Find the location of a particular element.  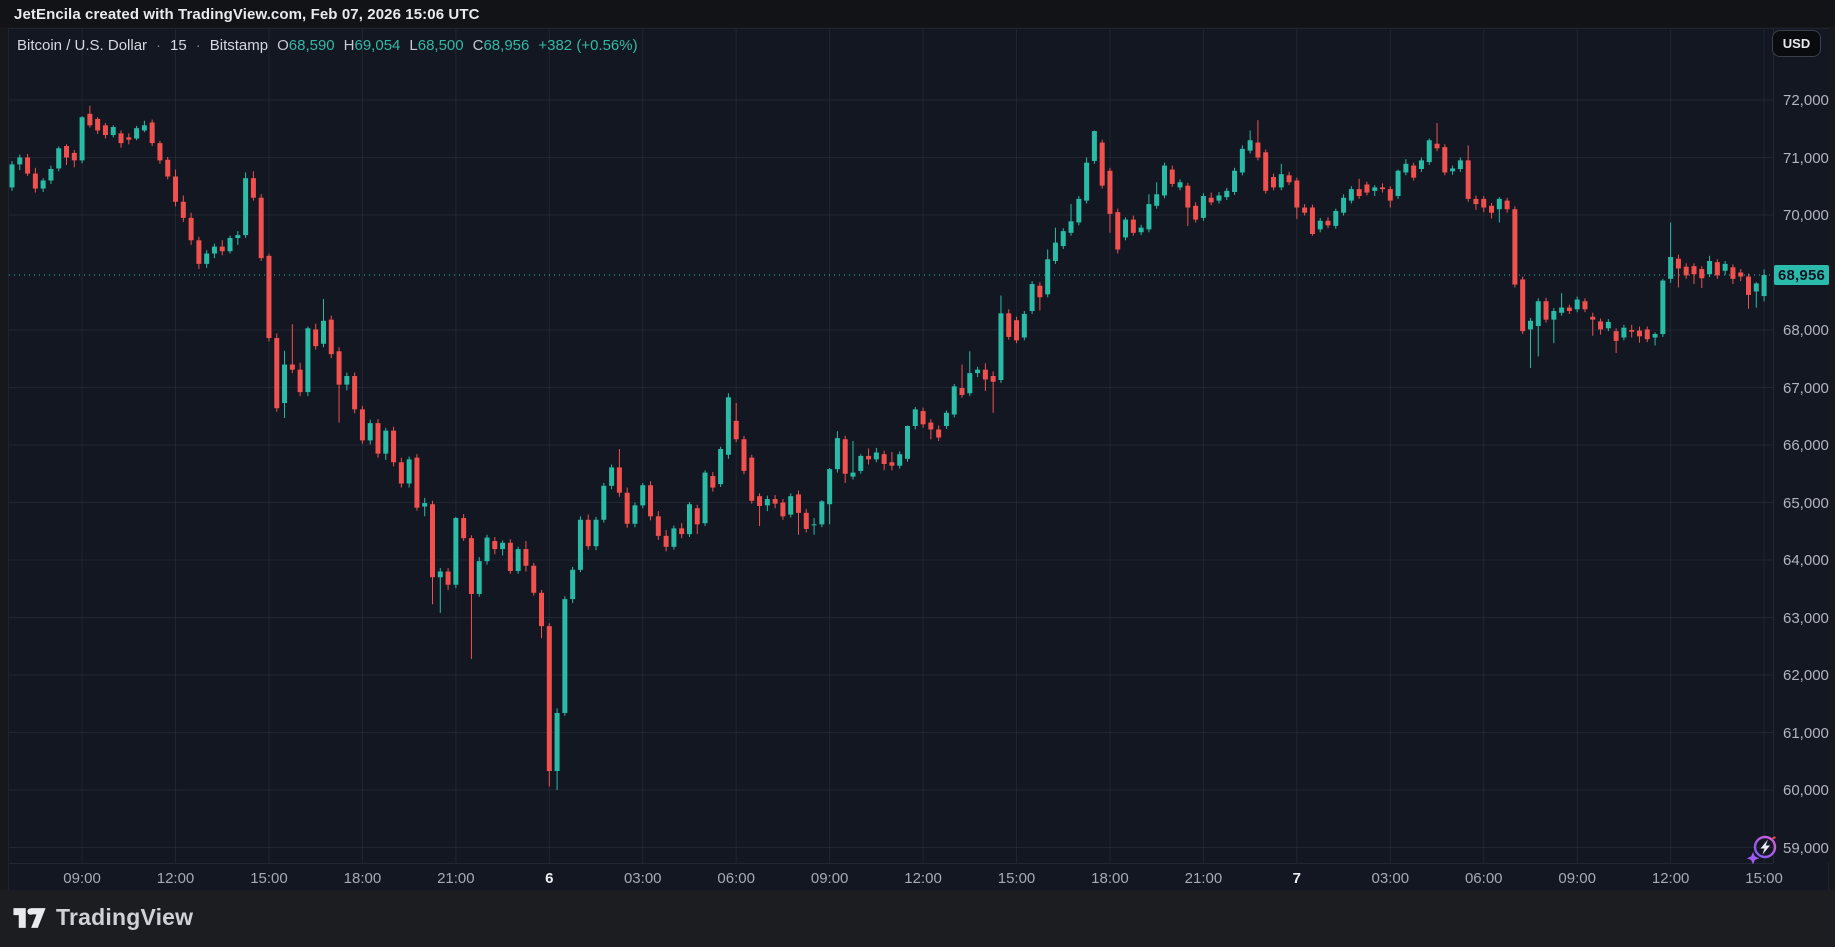

price-axis-label: 72,000 is located at coordinates (1806, 100).